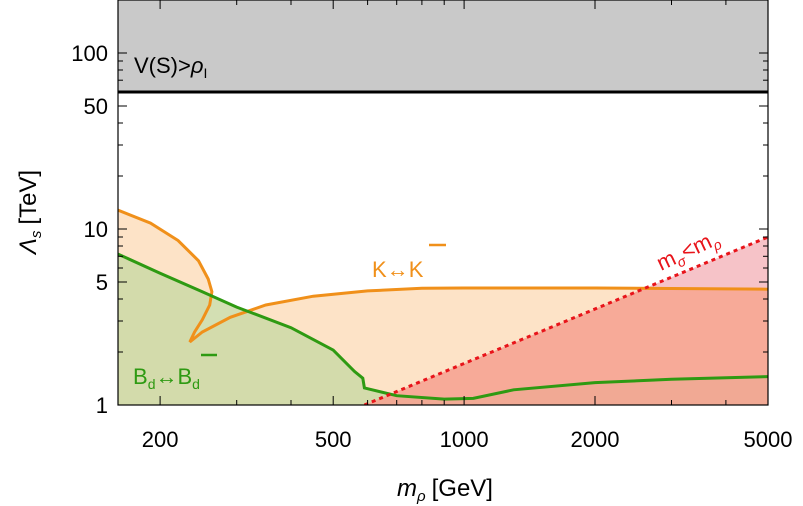 This screenshot has height=506, width=803. I want to click on bd-annotation-sub1: d, so click(152, 384).